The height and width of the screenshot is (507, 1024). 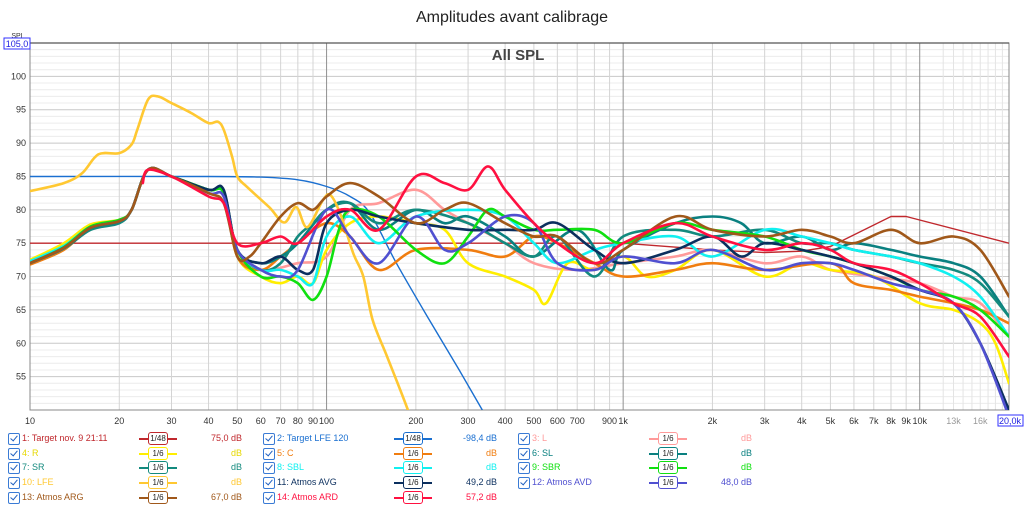 I want to click on y-tick-label: 70, so click(x=21, y=277).